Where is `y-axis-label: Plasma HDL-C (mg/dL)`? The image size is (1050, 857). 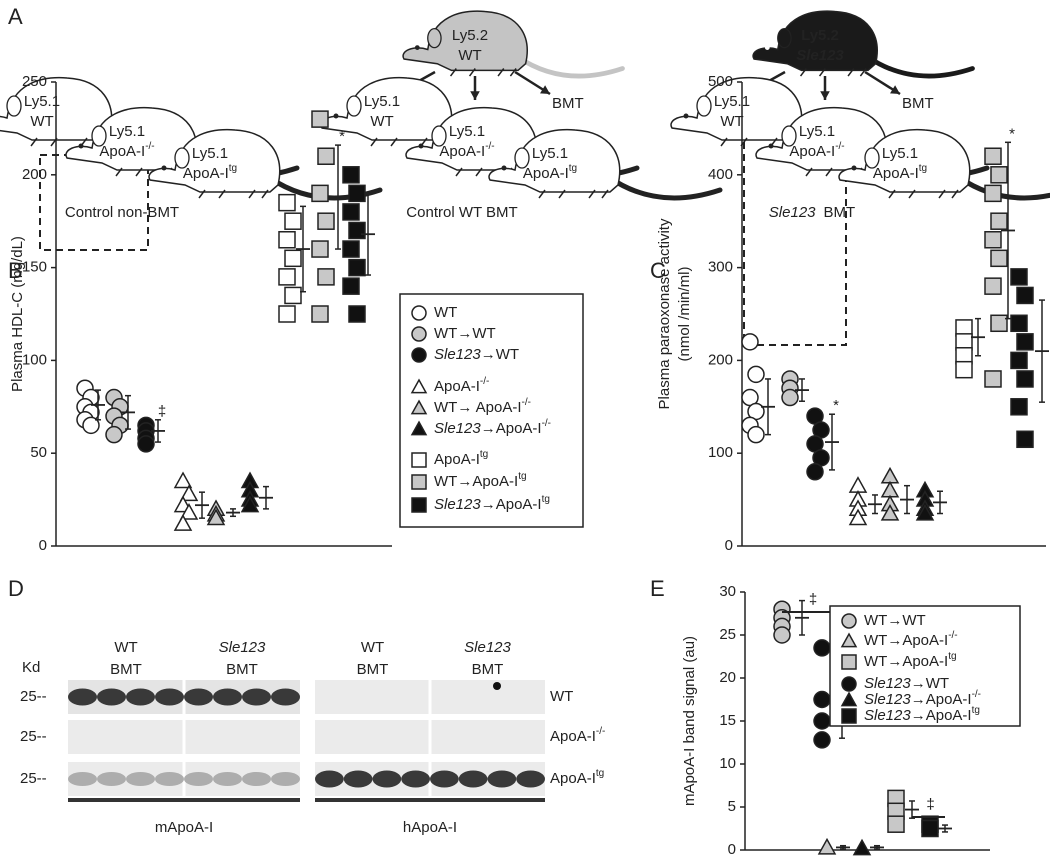
y-axis-label: Plasma HDL-C (mg/dL) is located at coordinates (17, 314).